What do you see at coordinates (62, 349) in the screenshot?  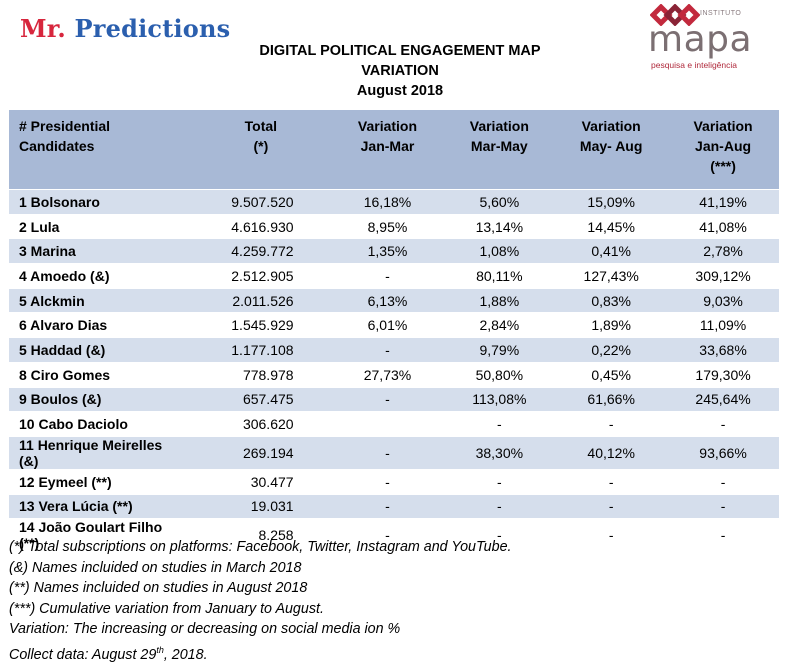 I see `cell-candidate: 5 Haddad (&)` at bounding box center [62, 349].